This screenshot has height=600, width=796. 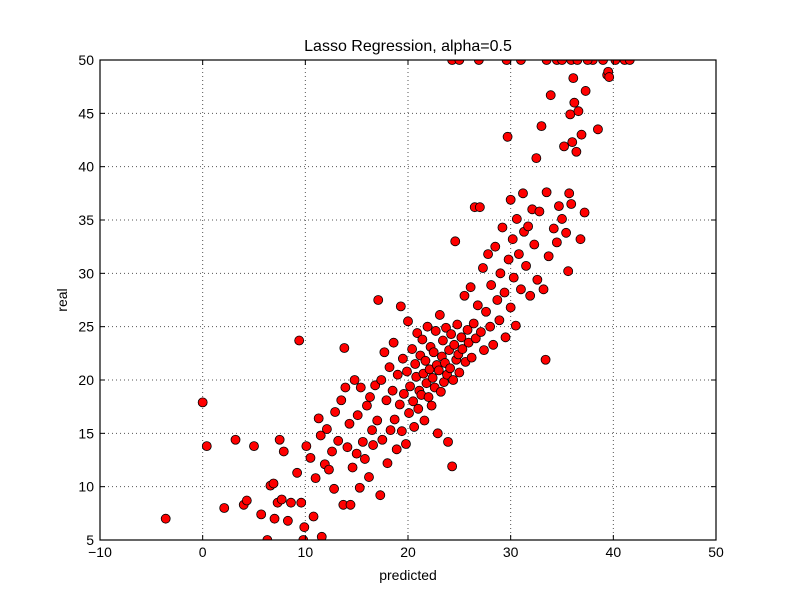 I want to click on x-tick-label: 20, so click(x=408, y=552).